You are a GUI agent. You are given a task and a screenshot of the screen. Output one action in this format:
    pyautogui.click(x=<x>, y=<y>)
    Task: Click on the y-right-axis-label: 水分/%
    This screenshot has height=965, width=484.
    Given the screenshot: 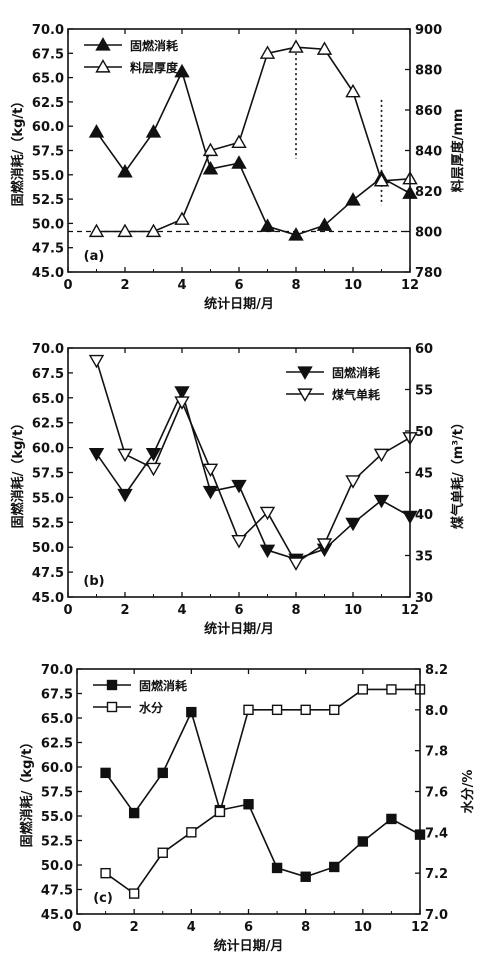 What is the action you would take?
    pyautogui.click(x=468, y=792)
    